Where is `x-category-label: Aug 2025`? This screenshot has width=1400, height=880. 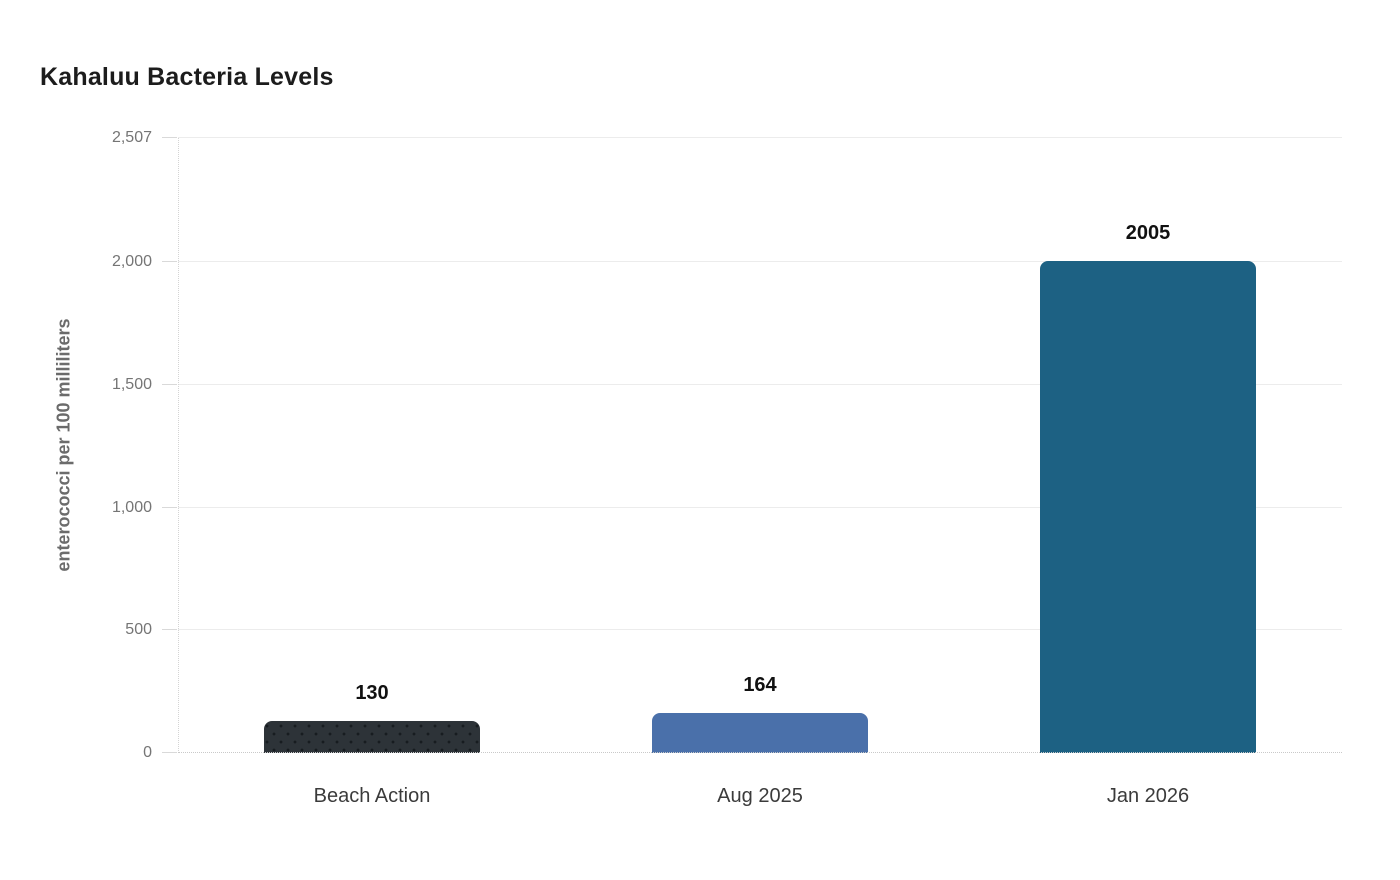 x-category-label: Aug 2025 is located at coordinates (760, 796).